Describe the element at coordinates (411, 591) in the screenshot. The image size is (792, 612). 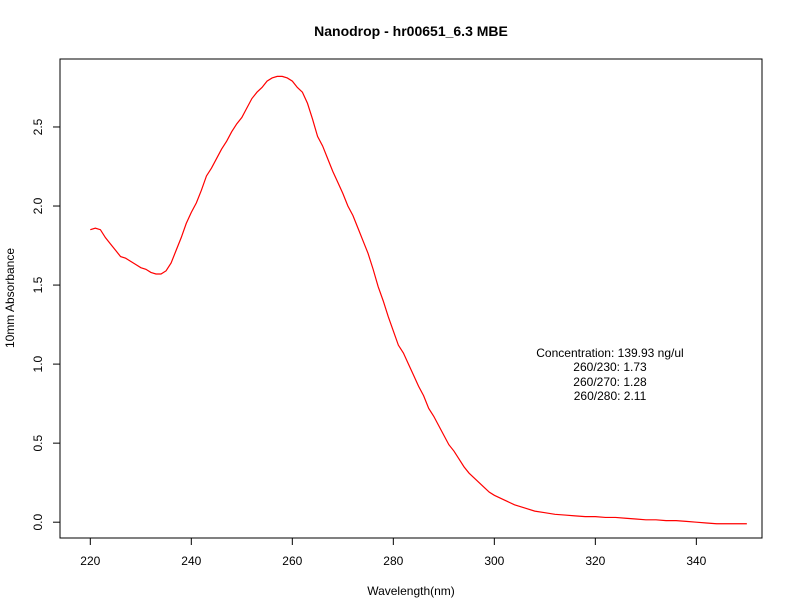
I see `x-axis-label: Wavelength(nm)` at that location.